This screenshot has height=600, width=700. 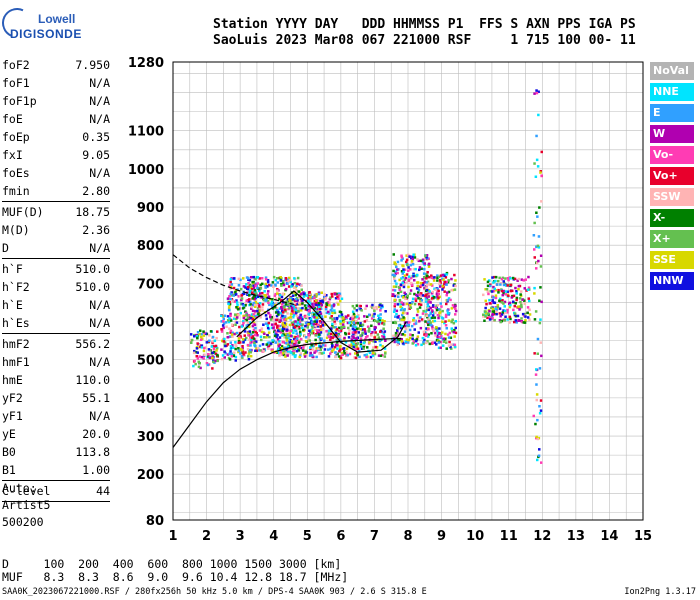 I want to click on param-name: foF1p, so click(x=19, y=101).